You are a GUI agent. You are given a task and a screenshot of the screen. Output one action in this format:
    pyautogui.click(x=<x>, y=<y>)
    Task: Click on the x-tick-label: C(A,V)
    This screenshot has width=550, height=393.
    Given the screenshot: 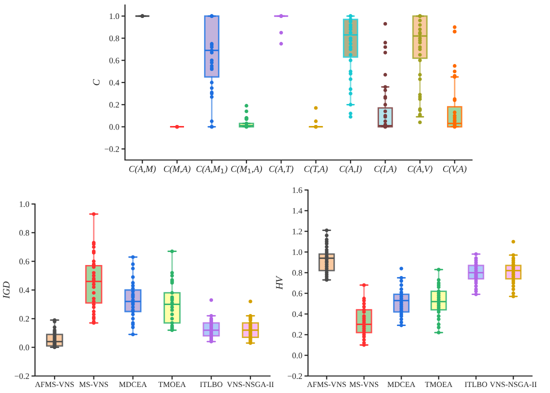 What is the action you would take?
    pyautogui.click(x=420, y=170)
    